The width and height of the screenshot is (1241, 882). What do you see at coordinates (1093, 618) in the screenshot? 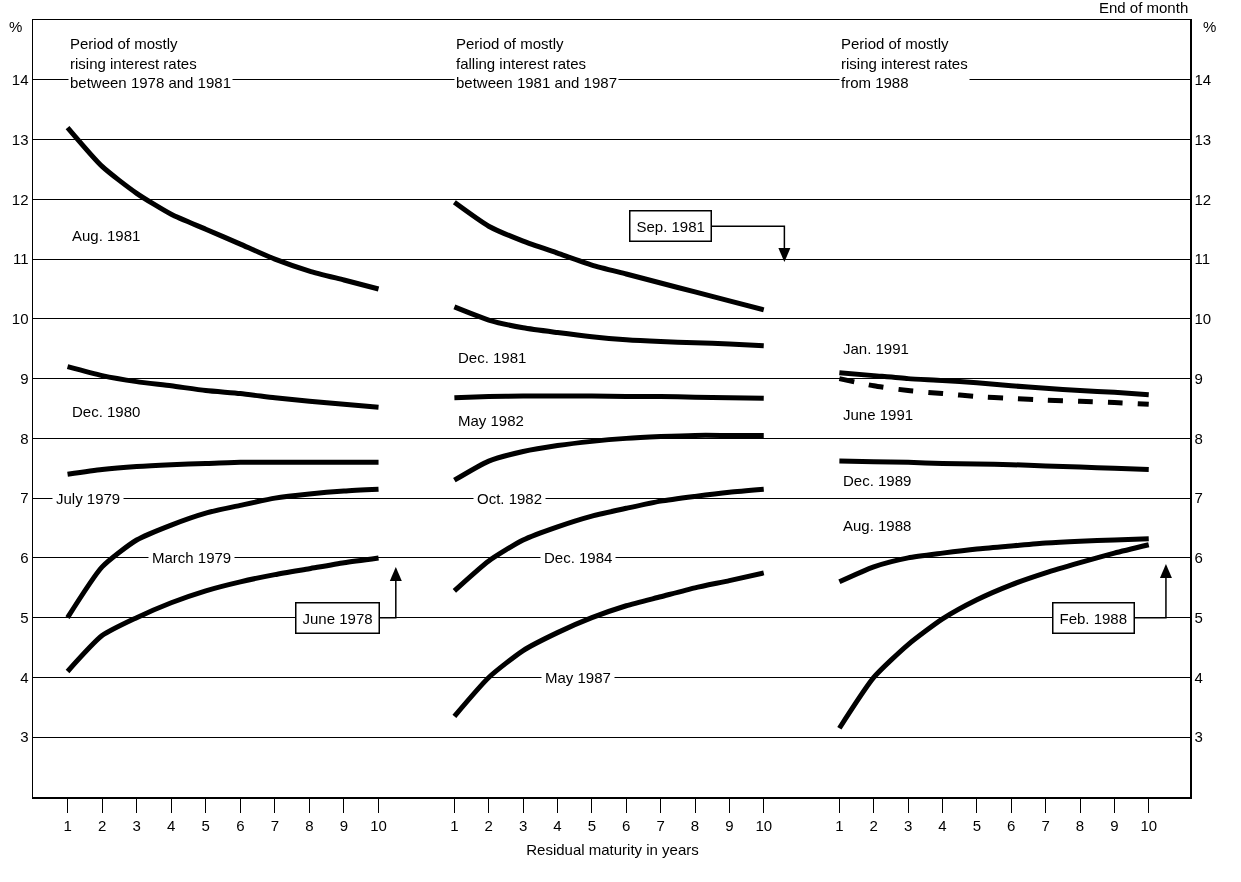
I see `text: Feb. 1988` at bounding box center [1093, 618].